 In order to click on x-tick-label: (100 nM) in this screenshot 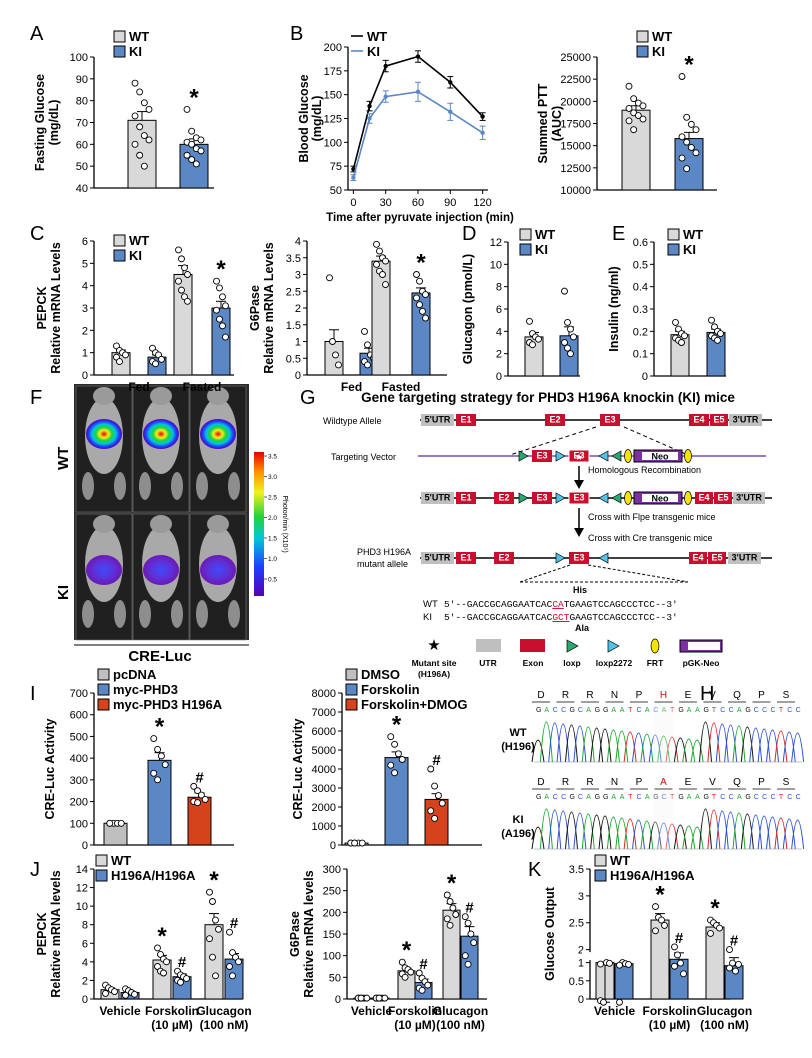, I will do `click(460, 1025)`.